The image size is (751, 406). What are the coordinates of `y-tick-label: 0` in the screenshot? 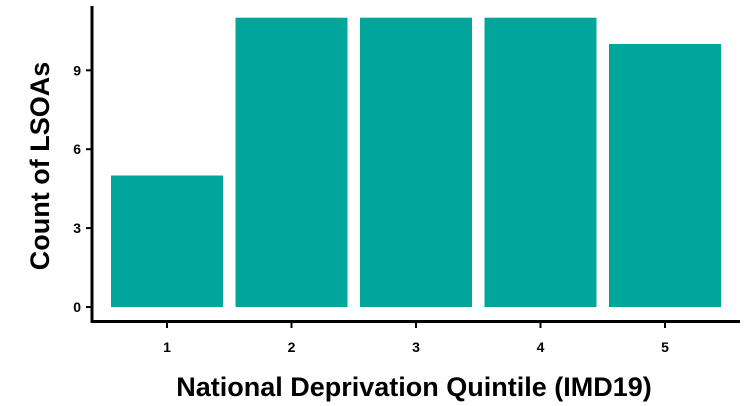 It's located at (77, 307).